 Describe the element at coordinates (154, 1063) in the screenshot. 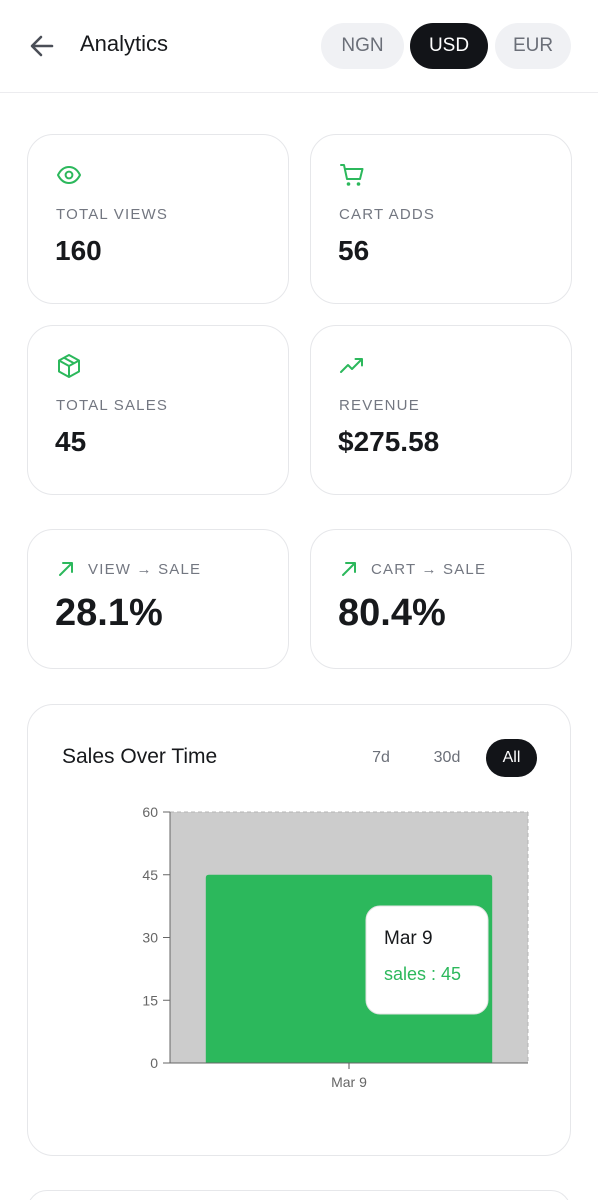

I see `y-tick-label: 0` at that location.